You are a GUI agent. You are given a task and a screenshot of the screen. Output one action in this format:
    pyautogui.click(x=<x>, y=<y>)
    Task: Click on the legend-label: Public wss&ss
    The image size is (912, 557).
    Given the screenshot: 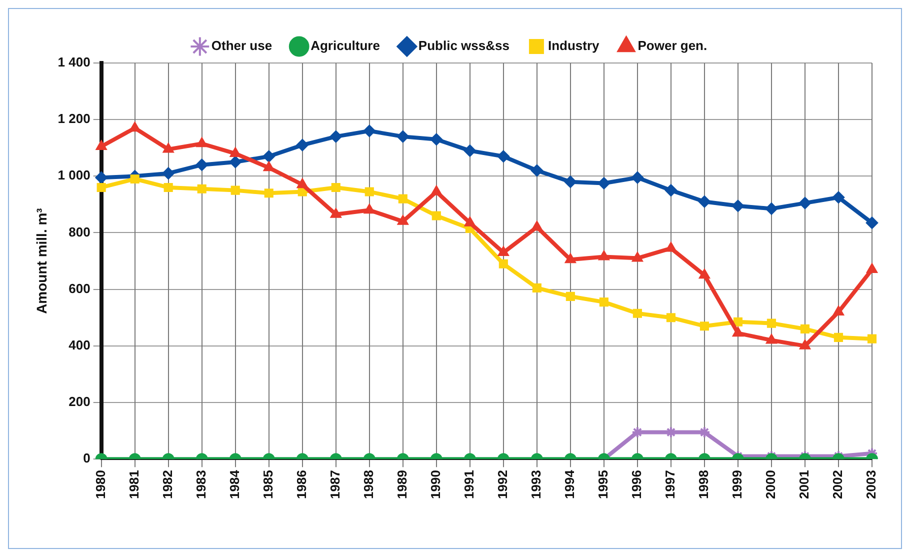 What is the action you would take?
    pyautogui.click(x=464, y=46)
    